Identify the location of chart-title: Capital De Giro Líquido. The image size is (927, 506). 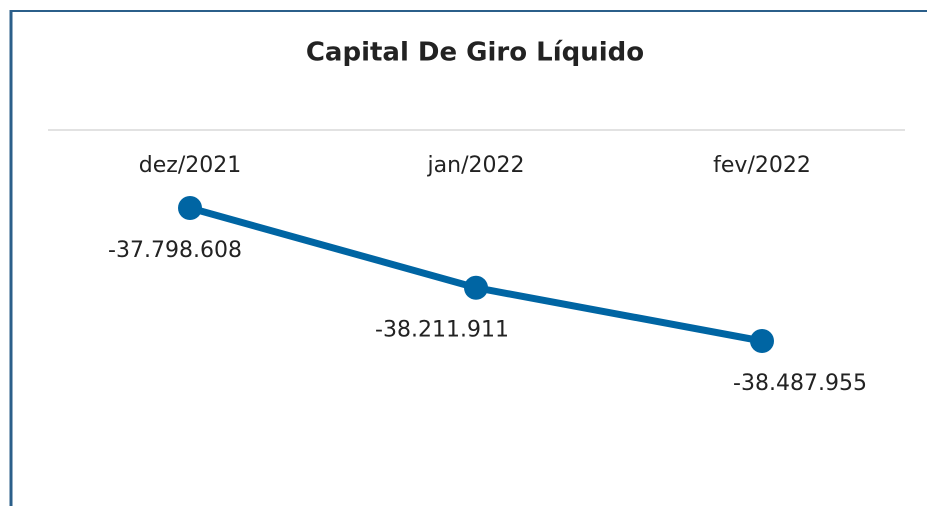
(475, 53).